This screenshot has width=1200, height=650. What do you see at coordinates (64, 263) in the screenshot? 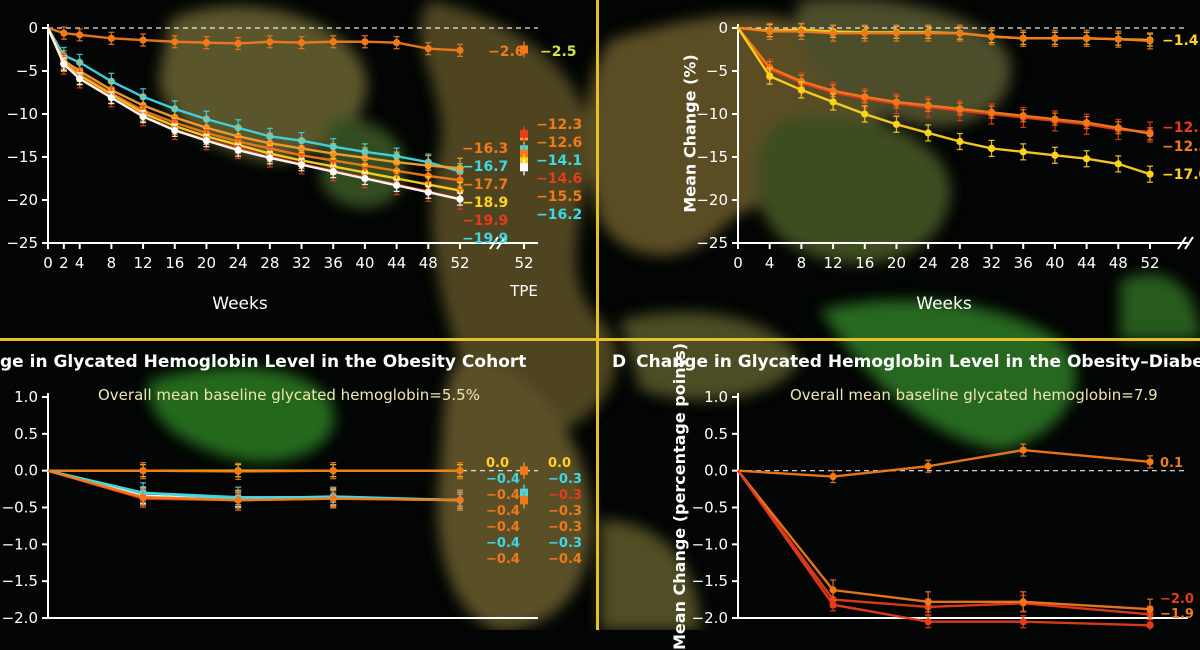
I see `x-tick-label: 2` at bounding box center [64, 263].